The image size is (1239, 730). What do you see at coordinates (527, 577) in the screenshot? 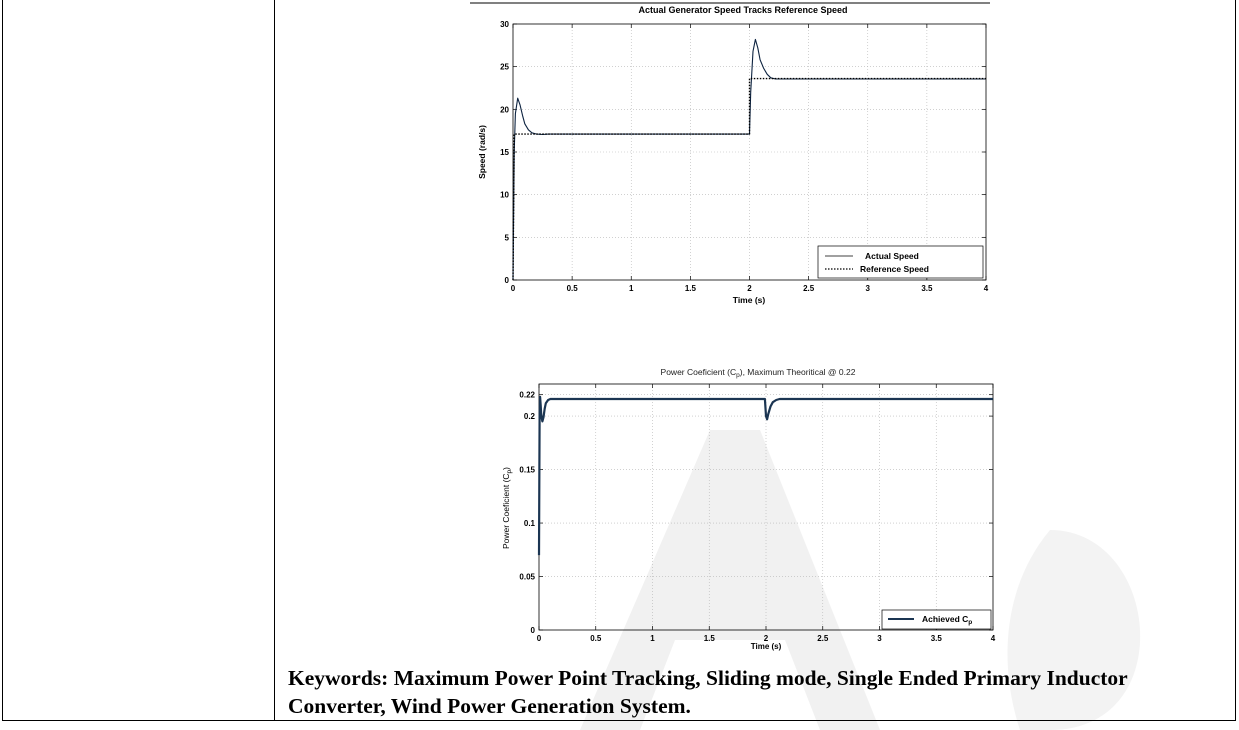
I see `y-tick-label: 0.05` at bounding box center [527, 577].